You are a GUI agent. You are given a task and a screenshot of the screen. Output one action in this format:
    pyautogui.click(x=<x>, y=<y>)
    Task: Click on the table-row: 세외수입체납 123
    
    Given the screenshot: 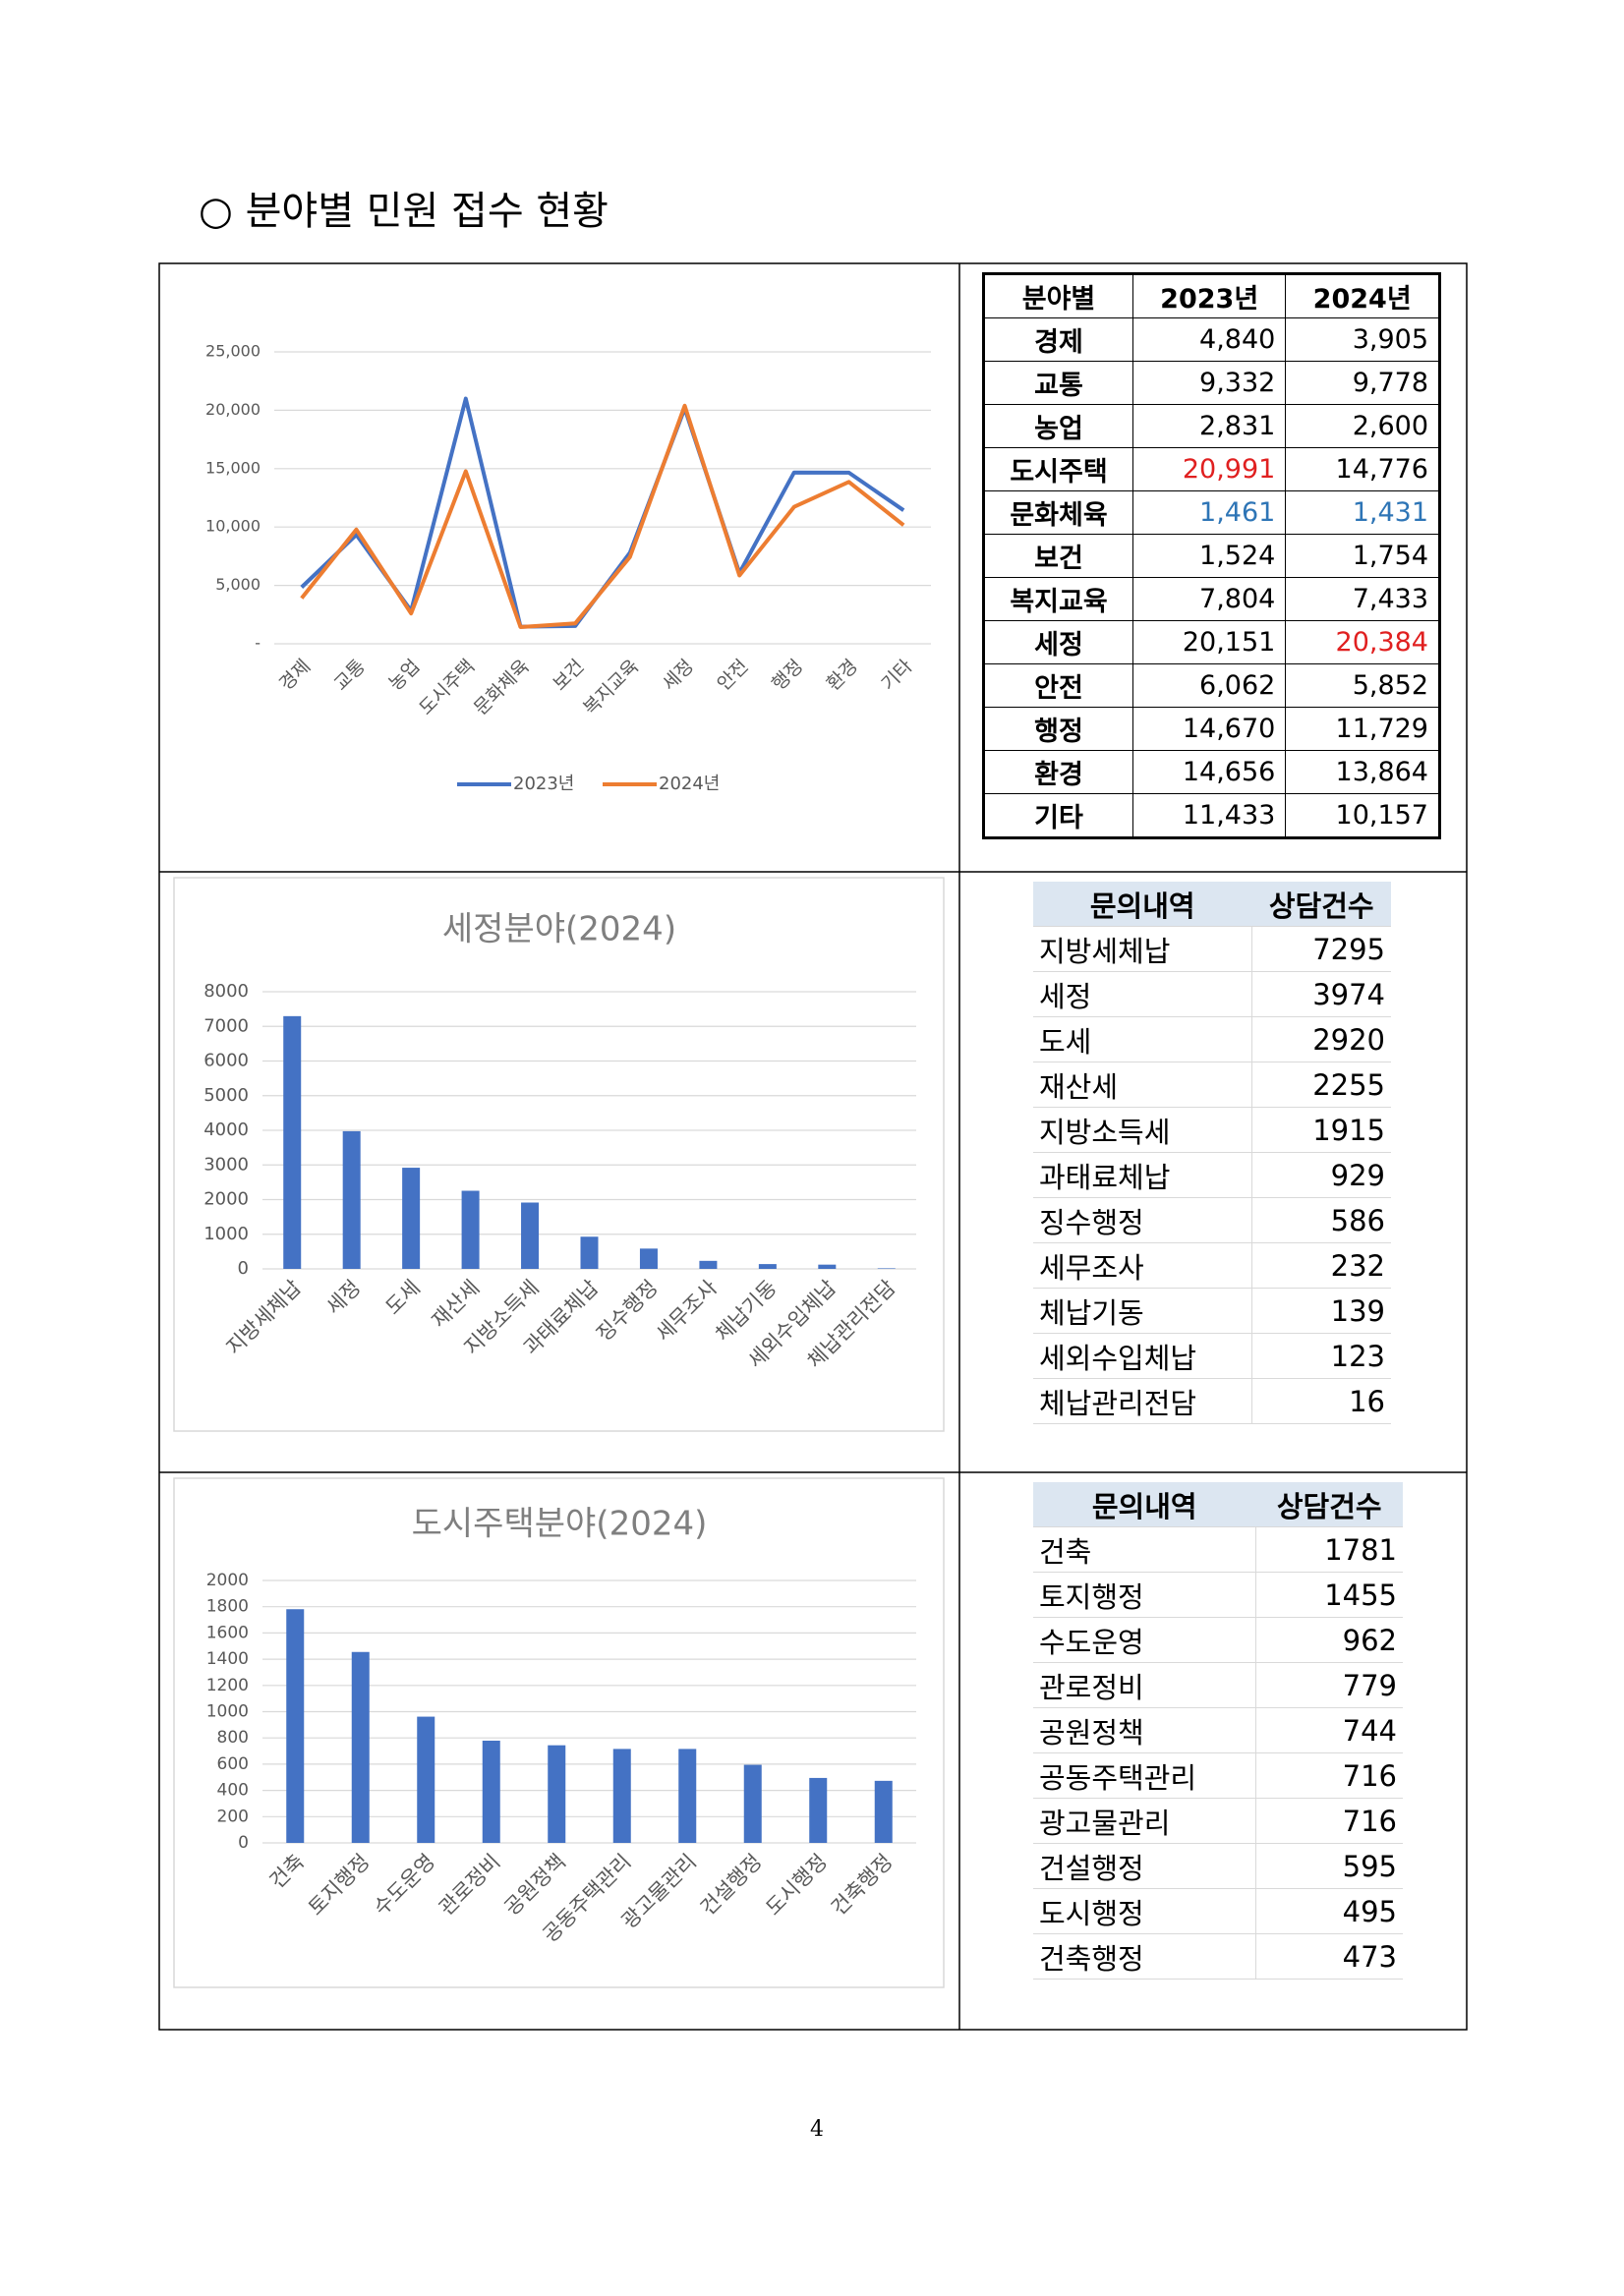 What is the action you would take?
    pyautogui.click(x=1212, y=1356)
    